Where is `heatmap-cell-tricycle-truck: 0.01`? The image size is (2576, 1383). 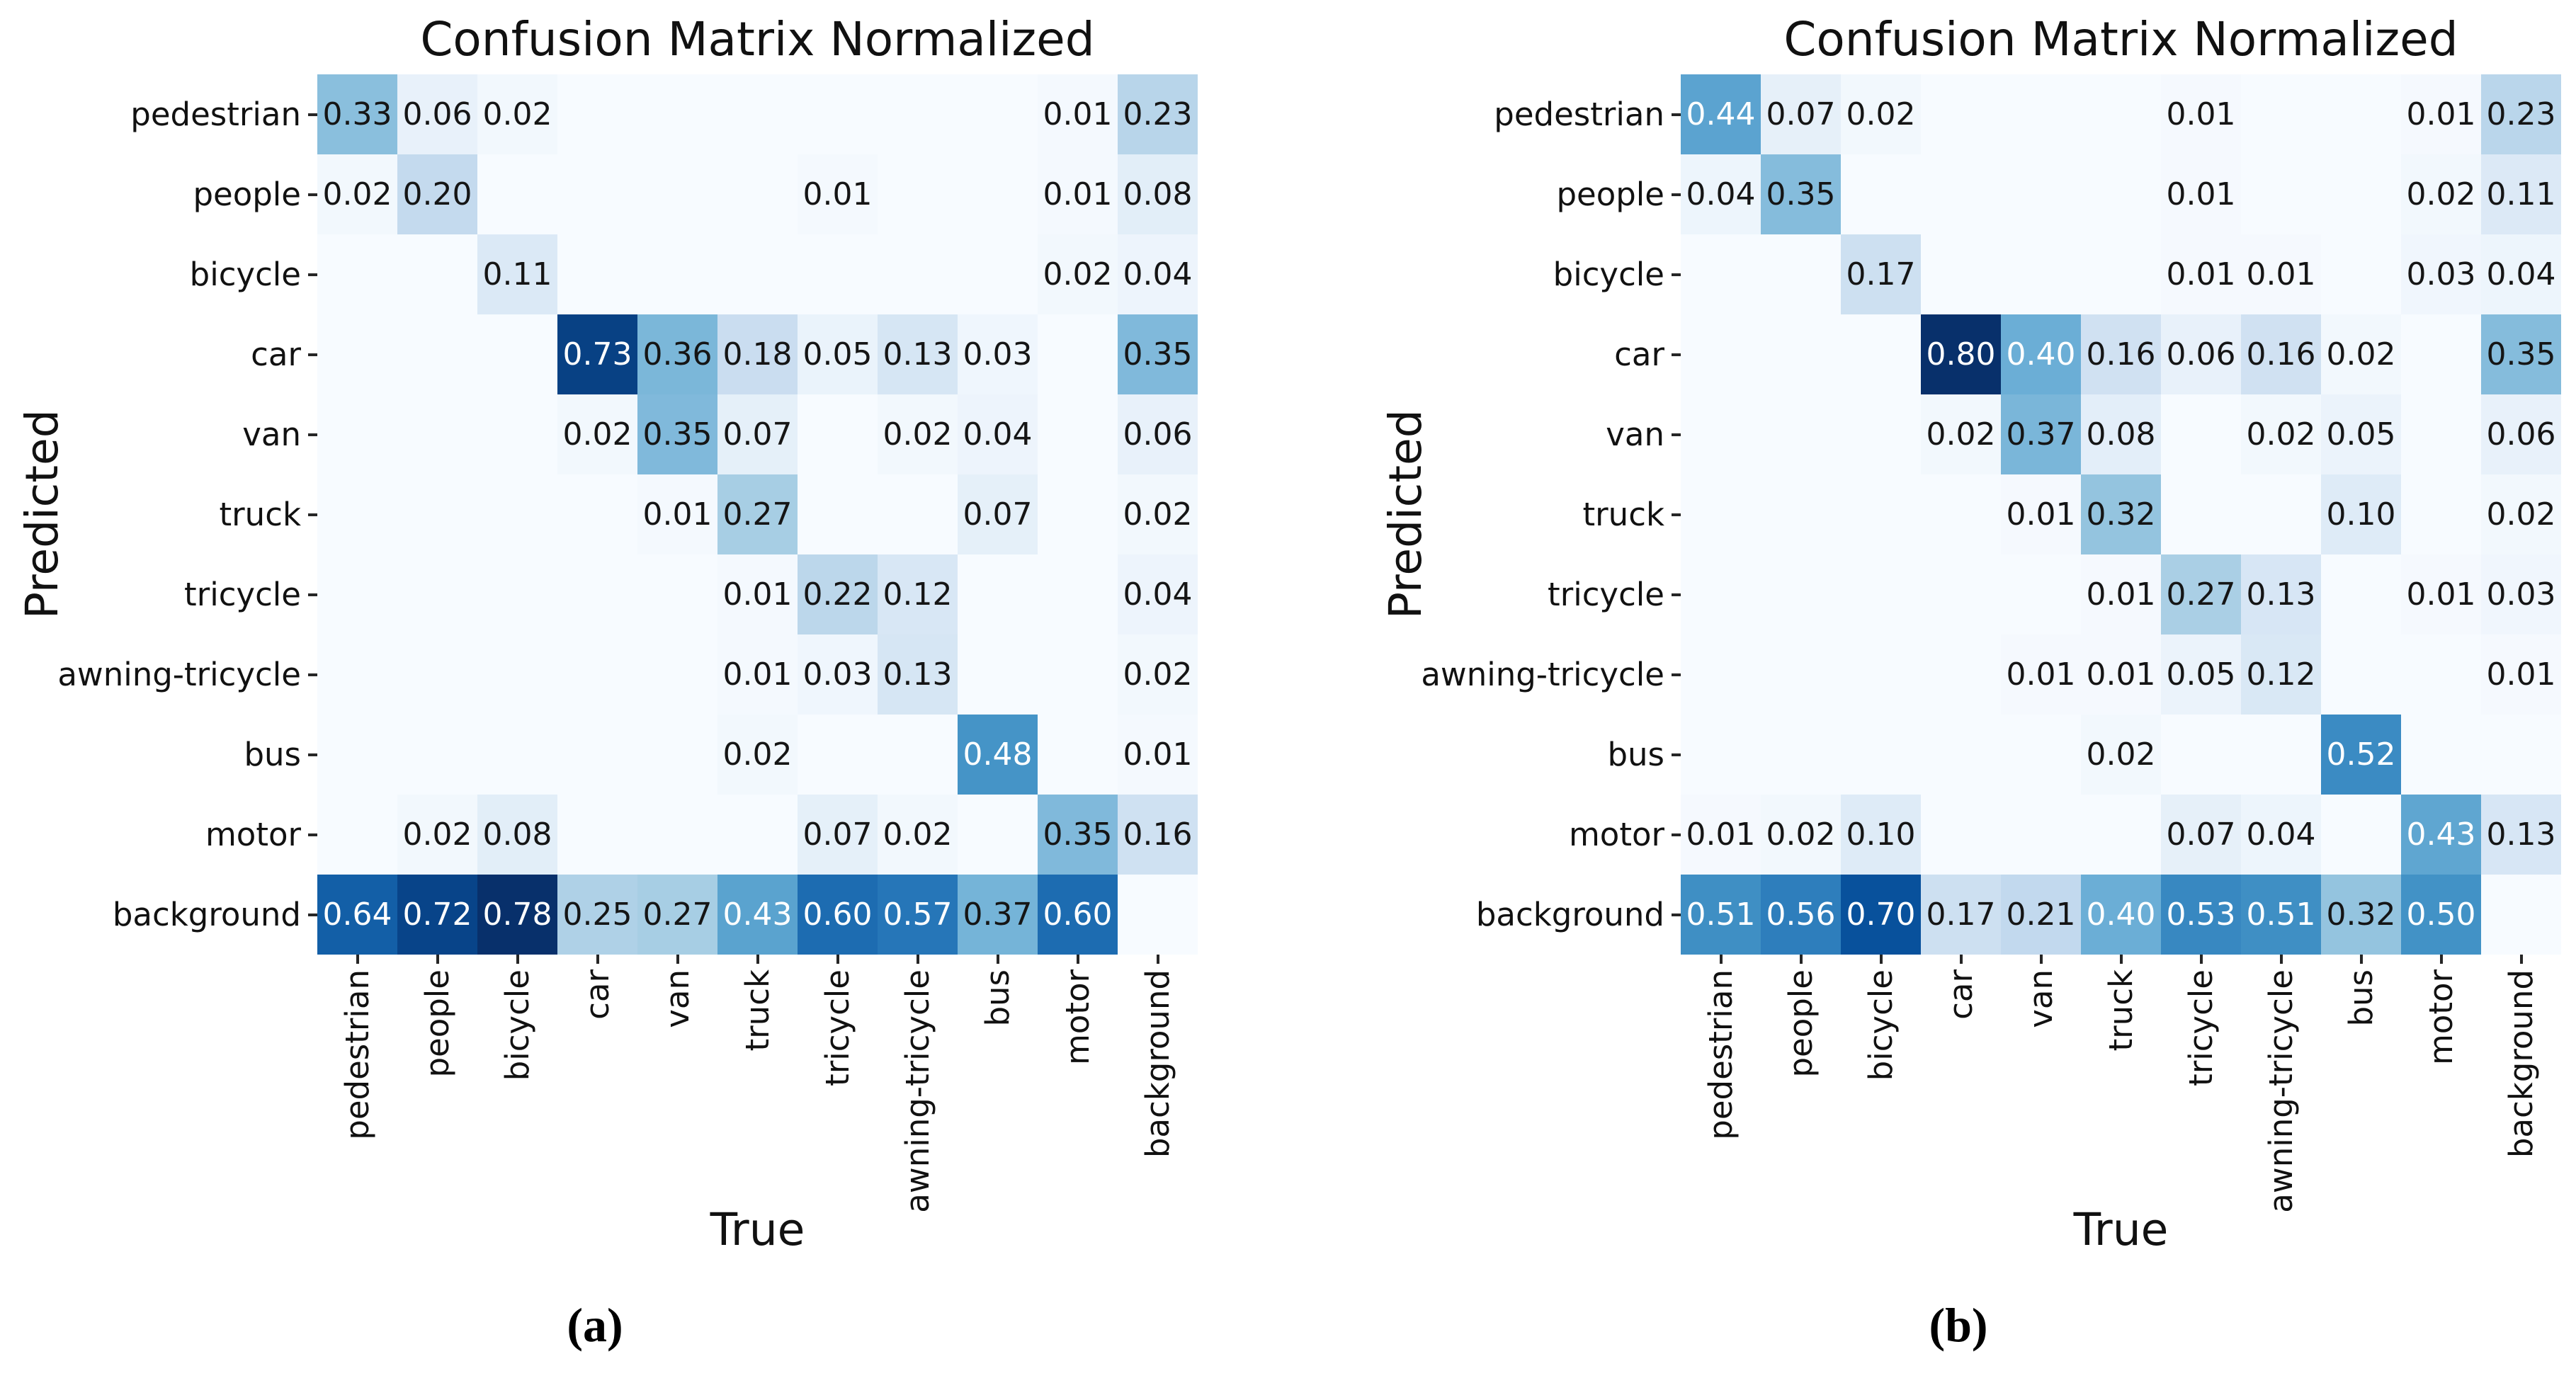
heatmap-cell-tricycle-truck: 0.01 is located at coordinates (757, 594).